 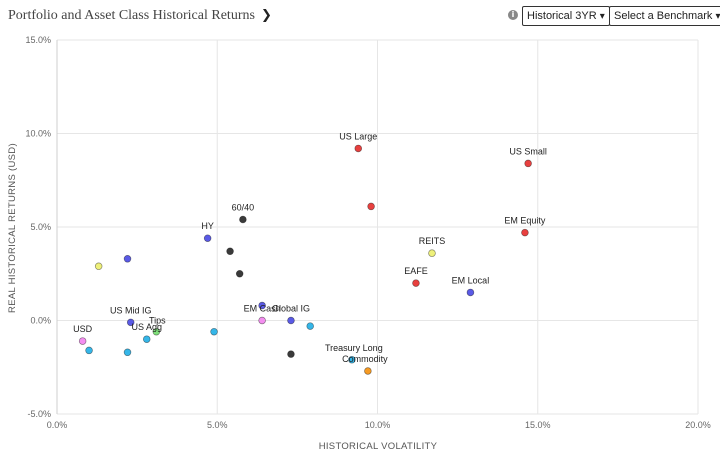 I want to click on benchmark-select-value: Select a Benchmark, so click(x=663, y=16).